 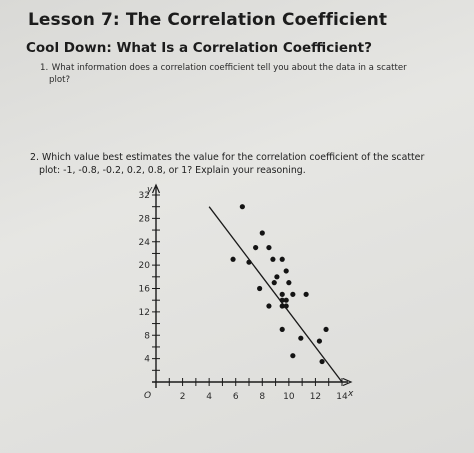 I want to click on y-tick-label: 8, so click(x=147, y=336).